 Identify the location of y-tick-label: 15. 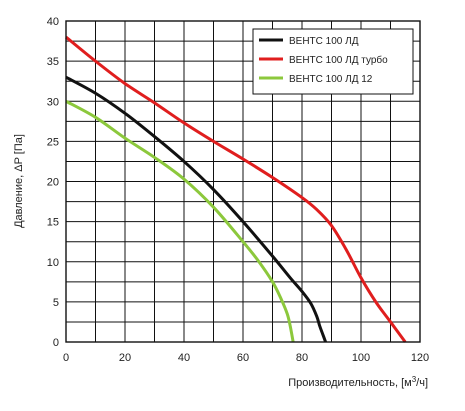
(53, 223).